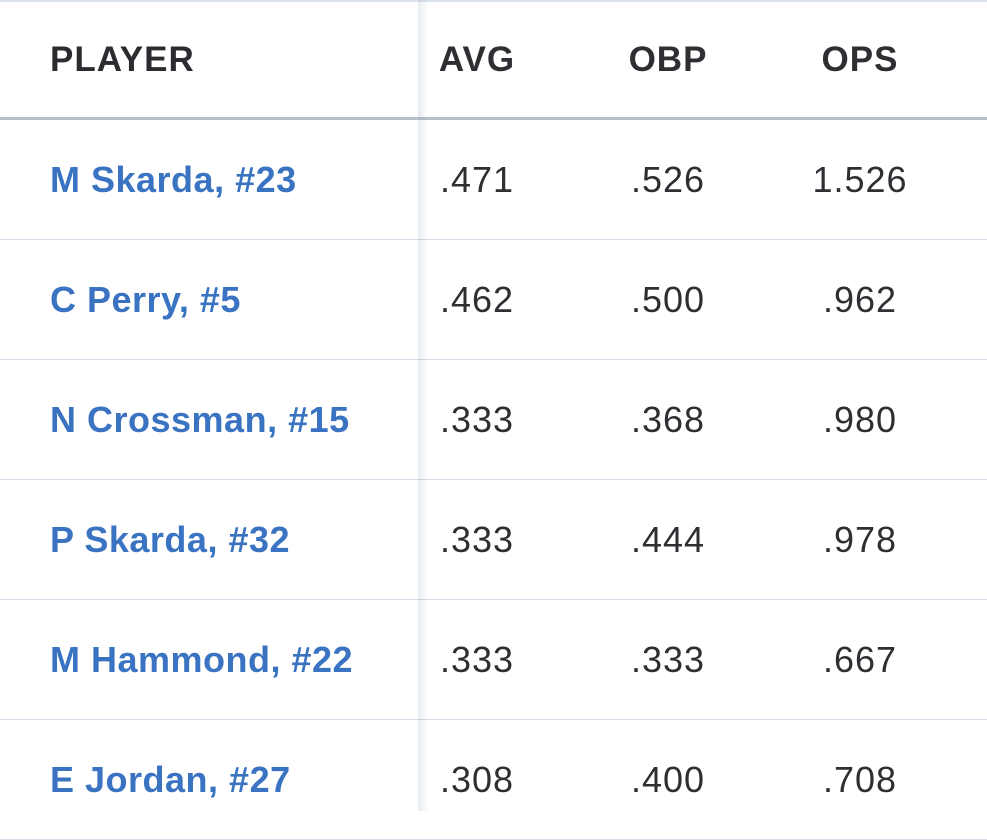 The height and width of the screenshot is (840, 987). I want to click on header-row: PLAYER AVG OBP OPS, so click(493, 61).